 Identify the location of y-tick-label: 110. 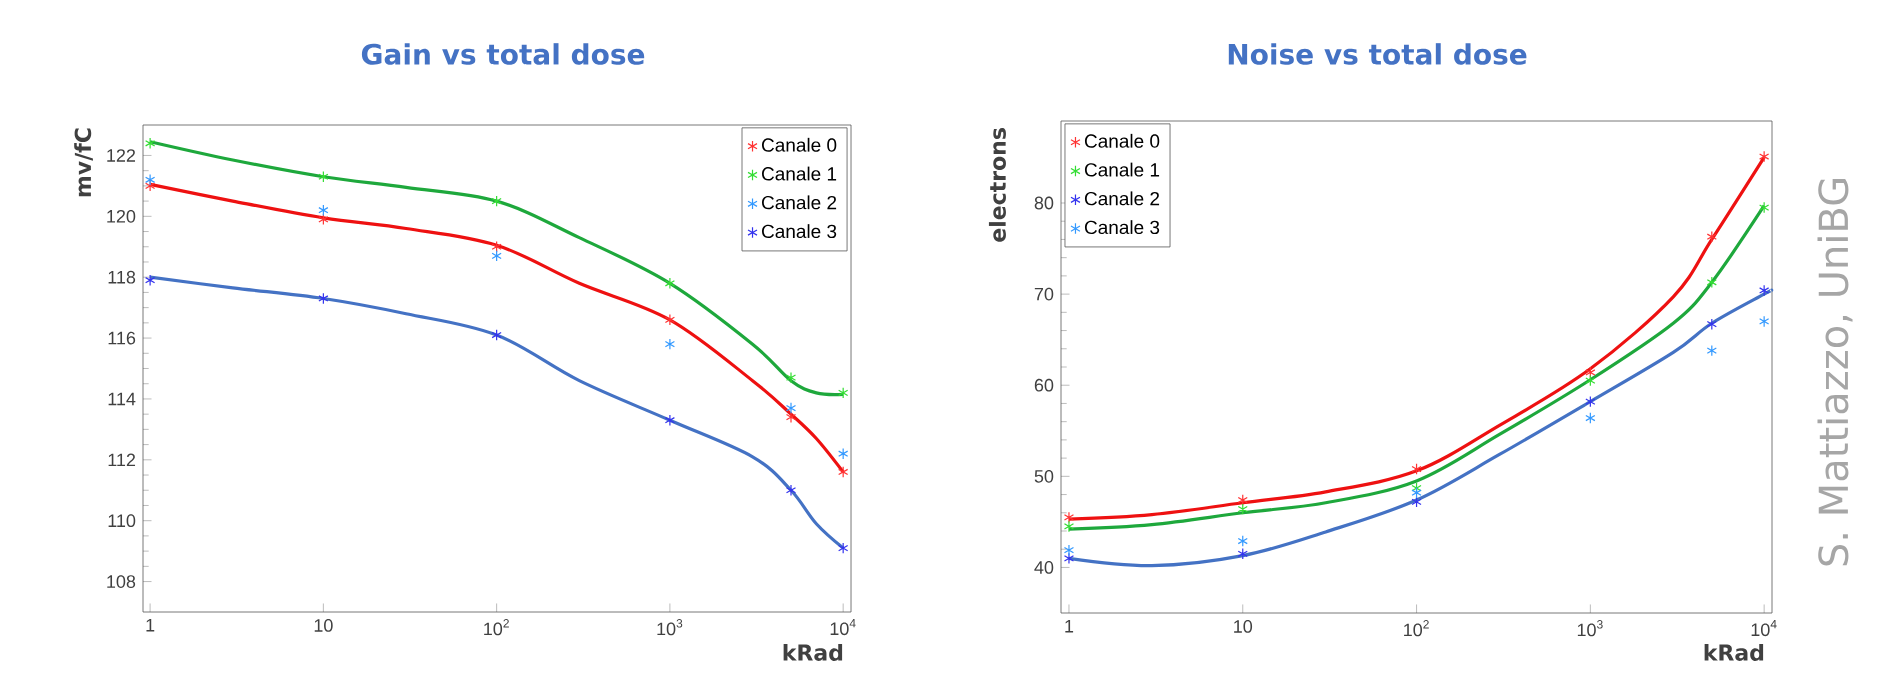
(122, 521).